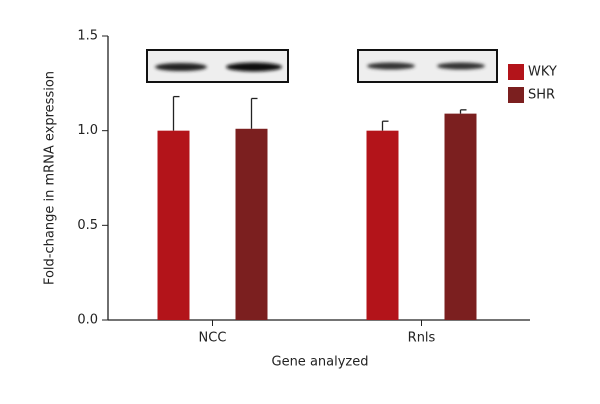  What do you see at coordinates (320, 362) in the screenshot?
I see `x-axis-label: Gene analyzed` at bounding box center [320, 362].